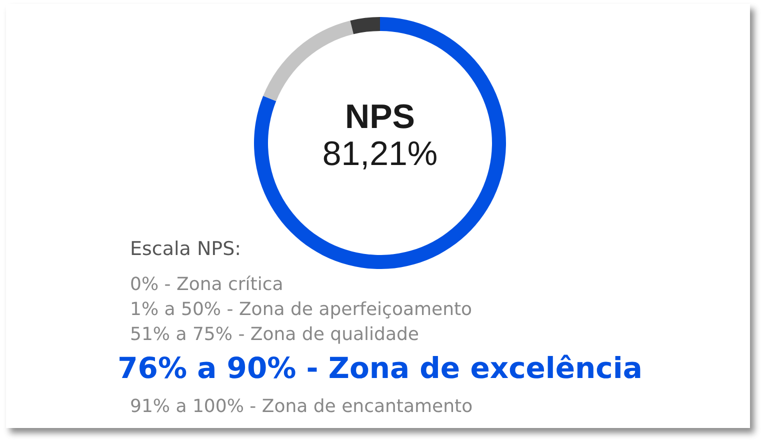 The width and height of the screenshot is (768, 444). Describe the element at coordinates (274, 334) in the screenshot. I see `text: 51% a 75% - Zona de qualidade` at that location.